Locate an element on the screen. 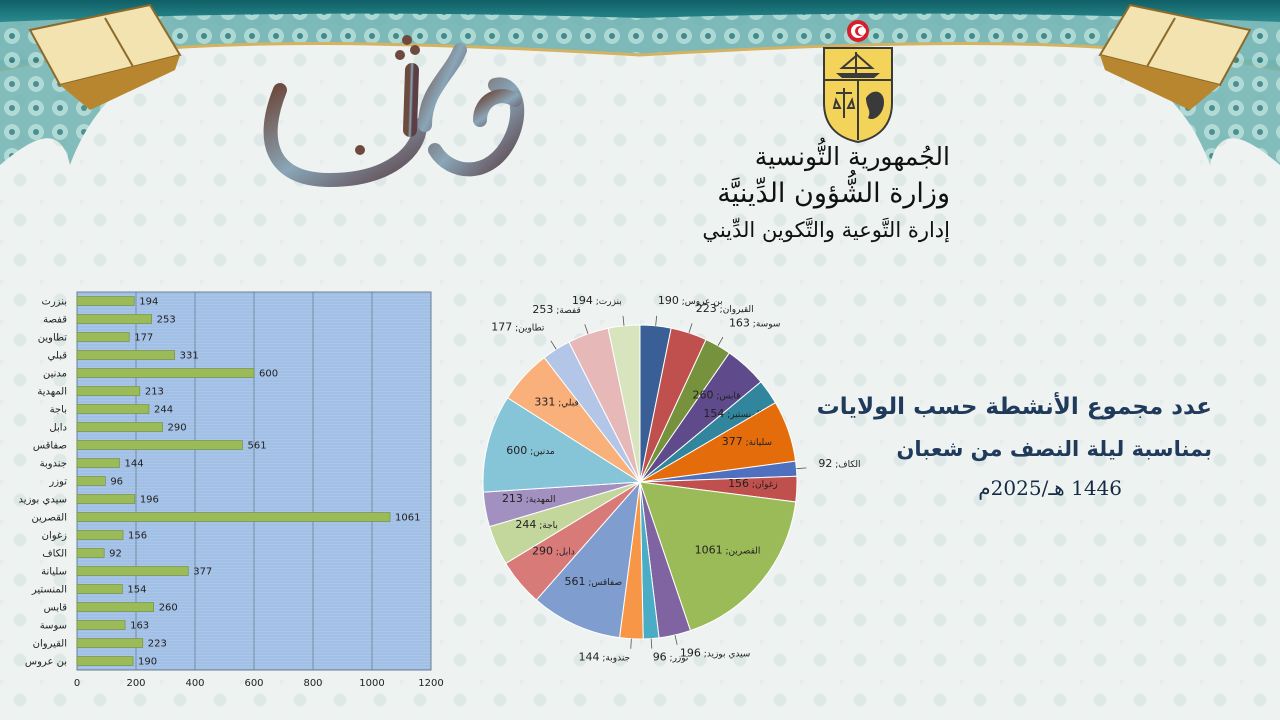 This screenshot has height=720, width=1280. bar-value-label: 260 is located at coordinates (168, 608).